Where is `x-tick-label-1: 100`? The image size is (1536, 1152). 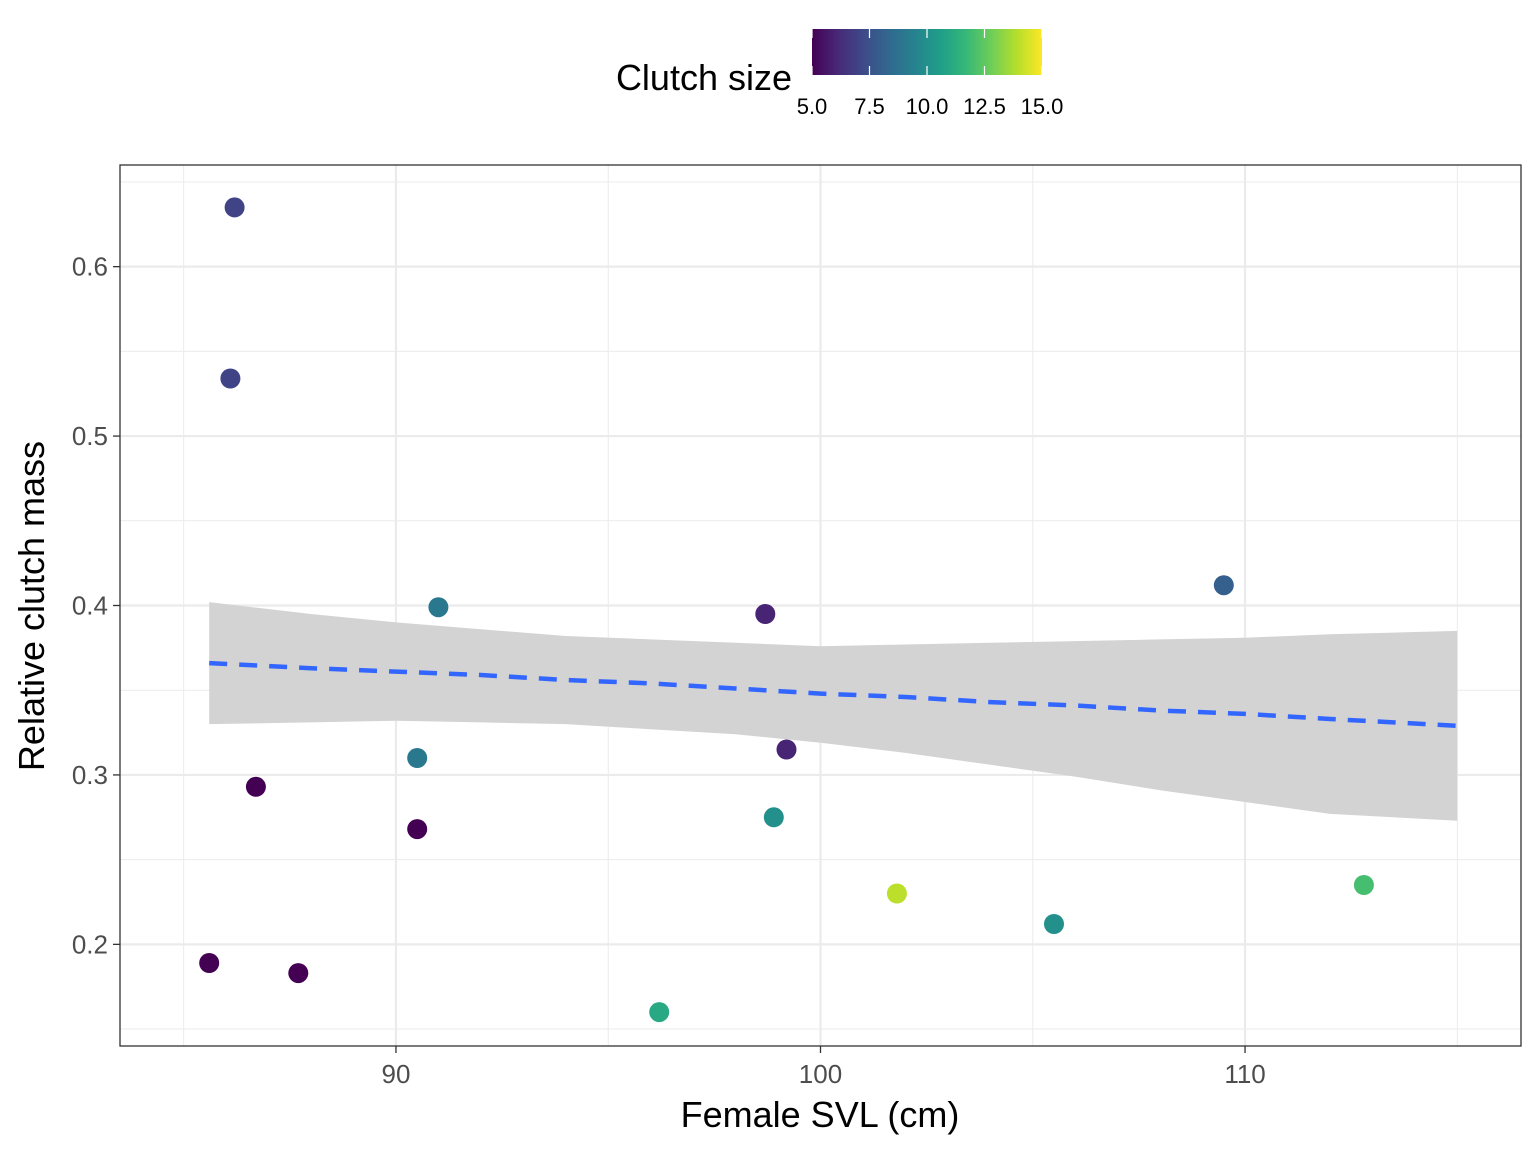 x-tick-label-1: 100 is located at coordinates (820, 1074).